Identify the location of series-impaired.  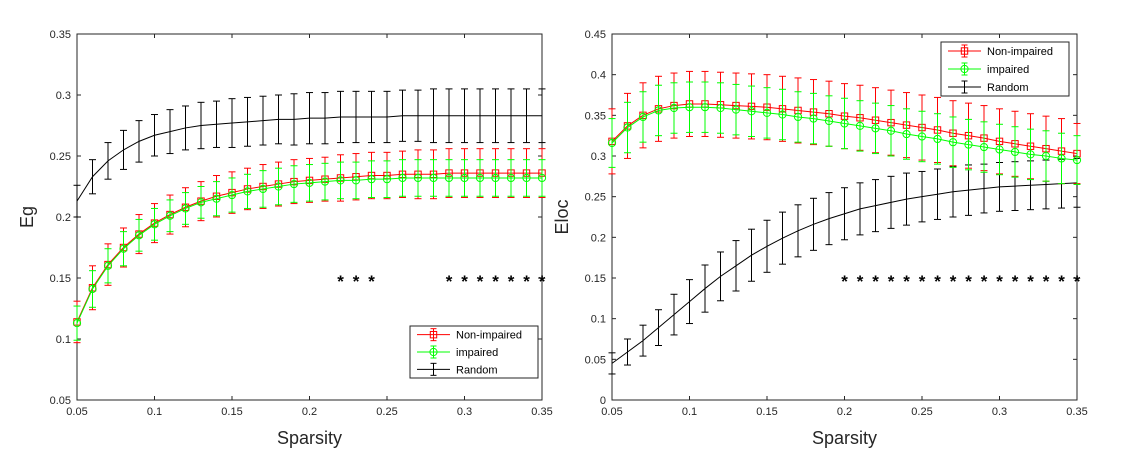
(844, 133).